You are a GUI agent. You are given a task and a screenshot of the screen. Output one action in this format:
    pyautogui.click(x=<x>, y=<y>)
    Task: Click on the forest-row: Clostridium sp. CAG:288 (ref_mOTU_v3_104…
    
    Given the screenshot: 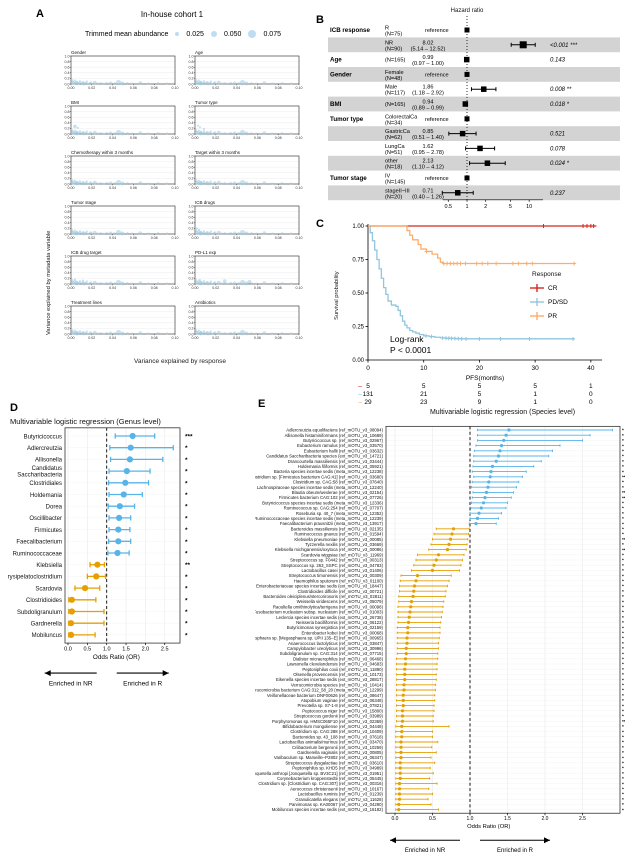 What is the action you would take?
    pyautogui.click(x=457, y=731)
    